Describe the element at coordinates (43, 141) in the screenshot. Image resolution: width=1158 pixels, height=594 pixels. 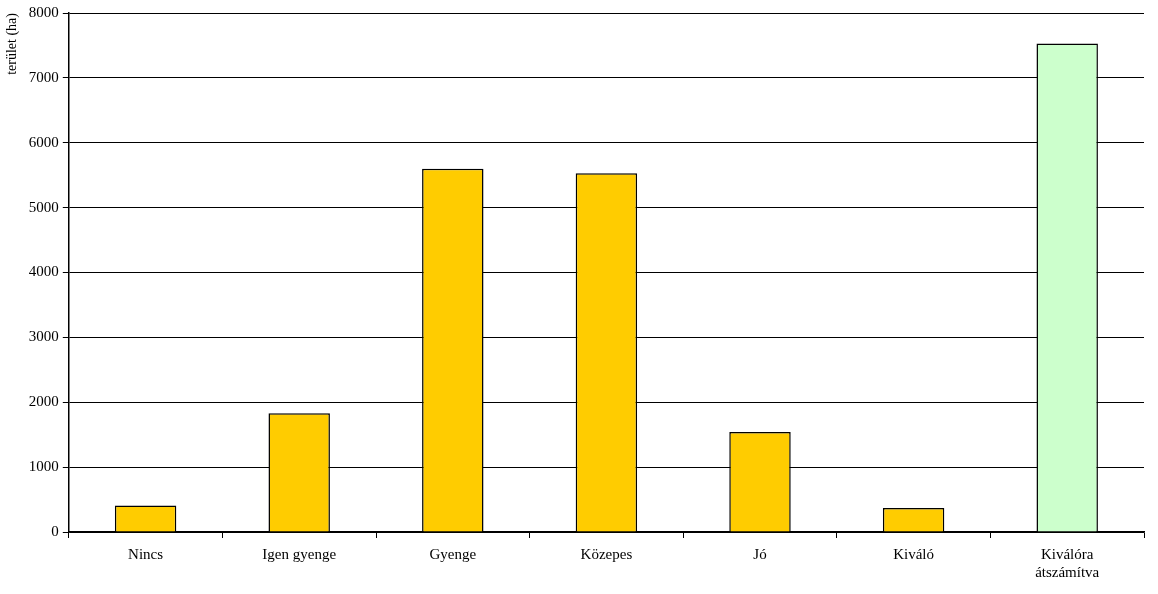
I see `y-tick-label: 6000` at that location.